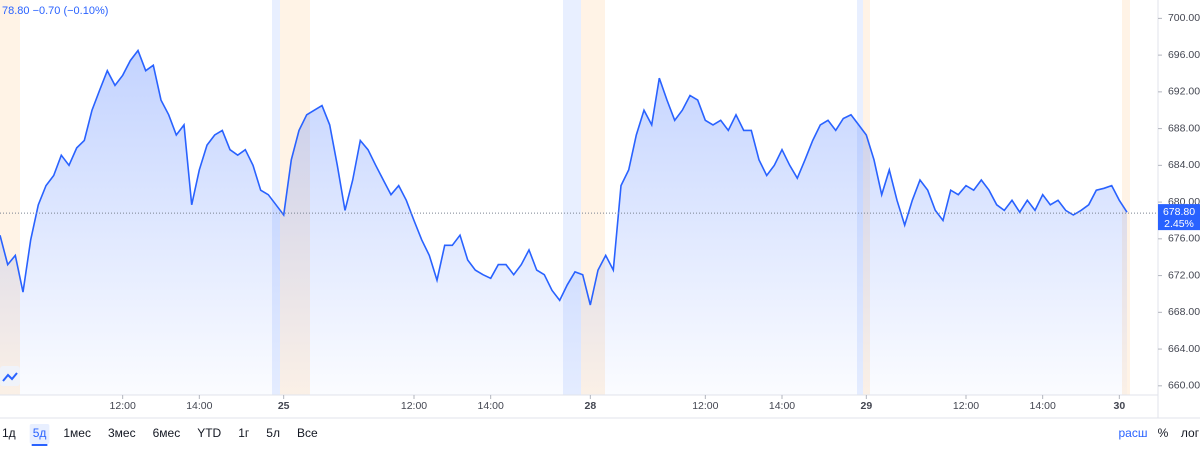 The width and height of the screenshot is (1200, 464). What do you see at coordinates (10, 377) in the screenshot?
I see `logo-icon` at bounding box center [10, 377].